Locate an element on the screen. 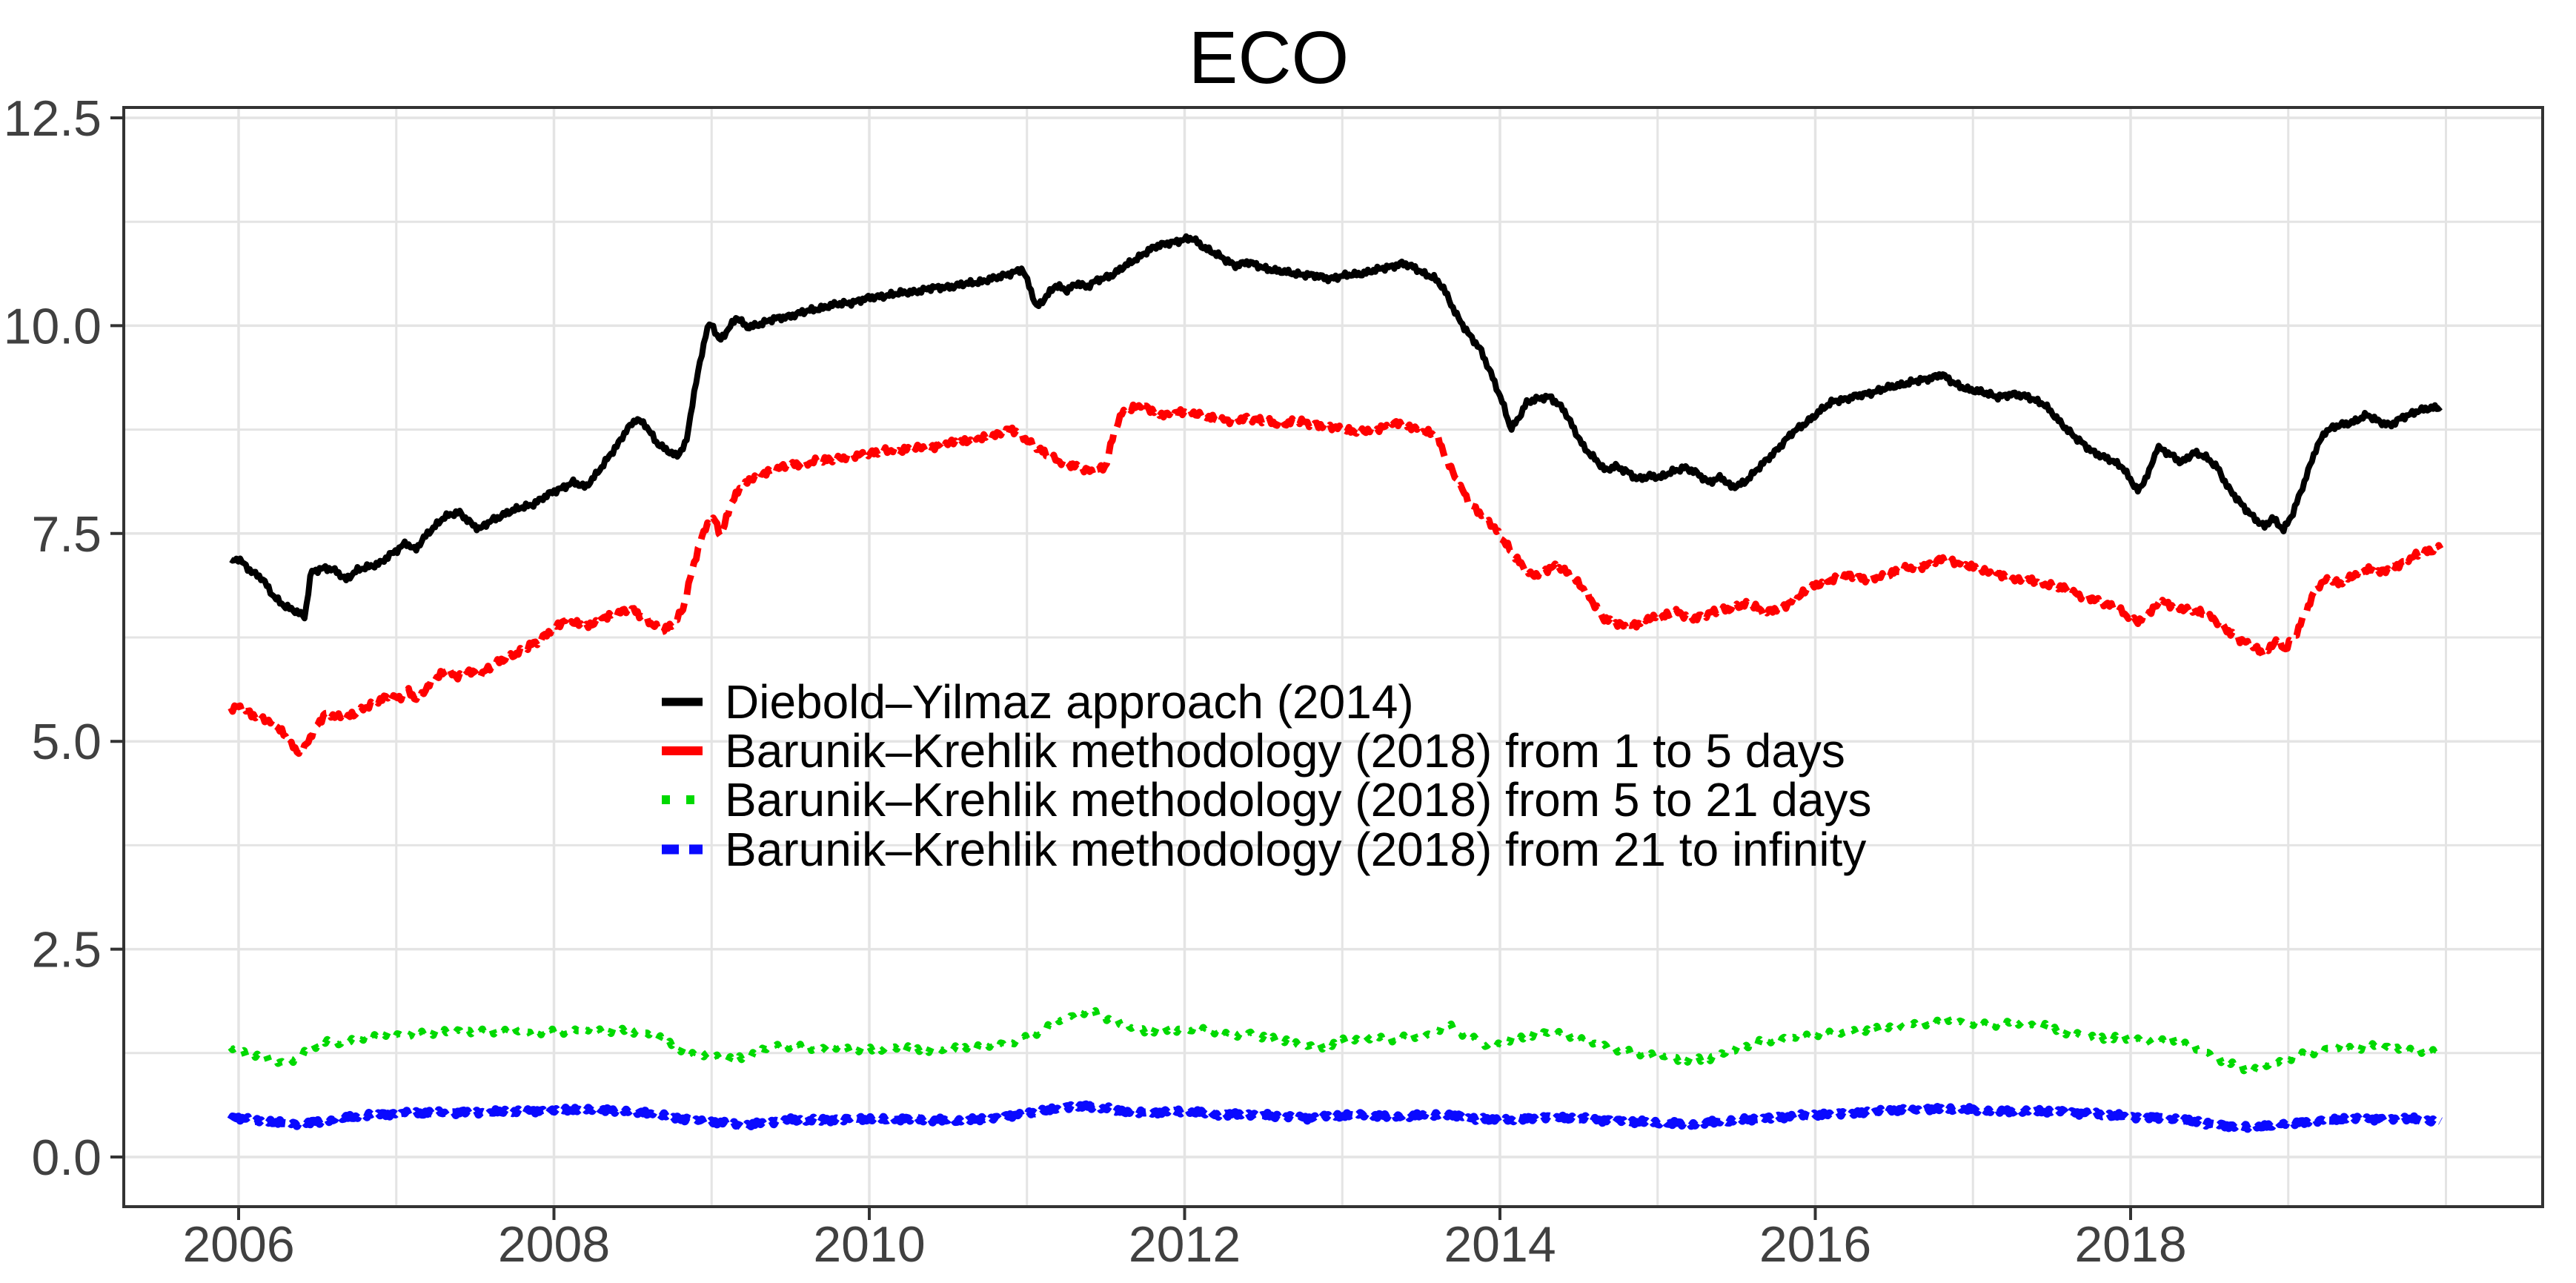 This screenshot has height=1283, width=2576. x-tick-label: 2006 is located at coordinates (238, 1245).